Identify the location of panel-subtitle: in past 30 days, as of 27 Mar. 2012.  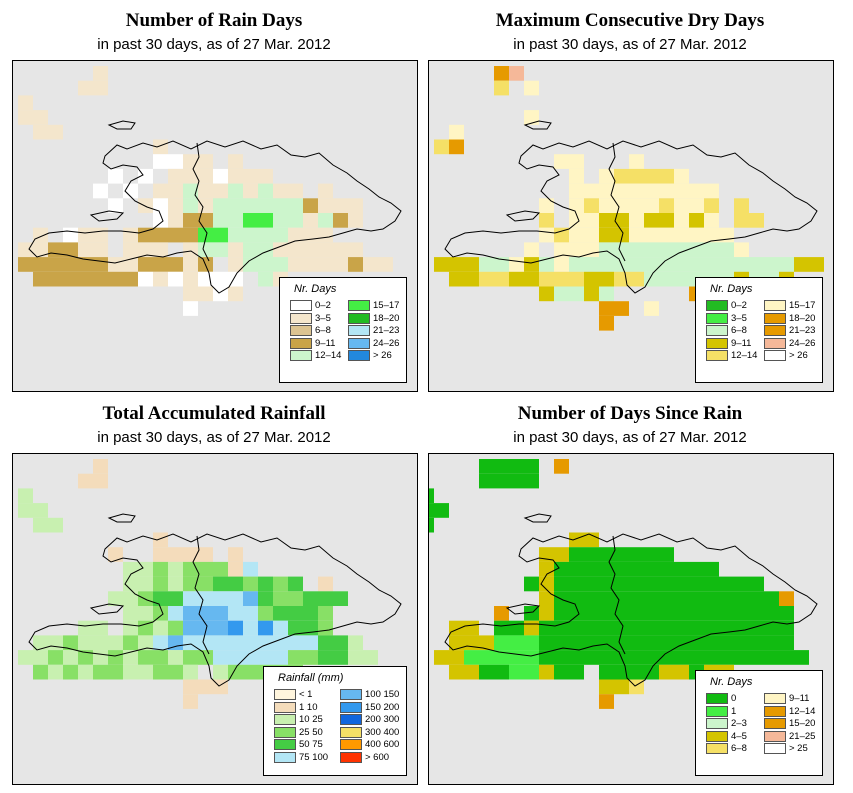
(630, 44).